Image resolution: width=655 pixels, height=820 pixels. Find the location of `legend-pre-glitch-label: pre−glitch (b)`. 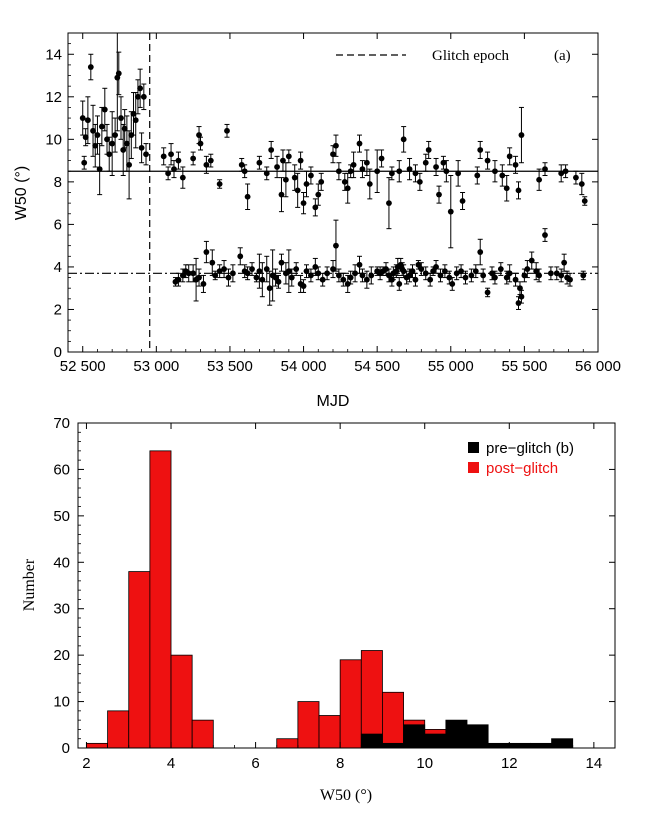

legend-pre-glitch-label: pre−glitch (b) is located at coordinates (530, 448).